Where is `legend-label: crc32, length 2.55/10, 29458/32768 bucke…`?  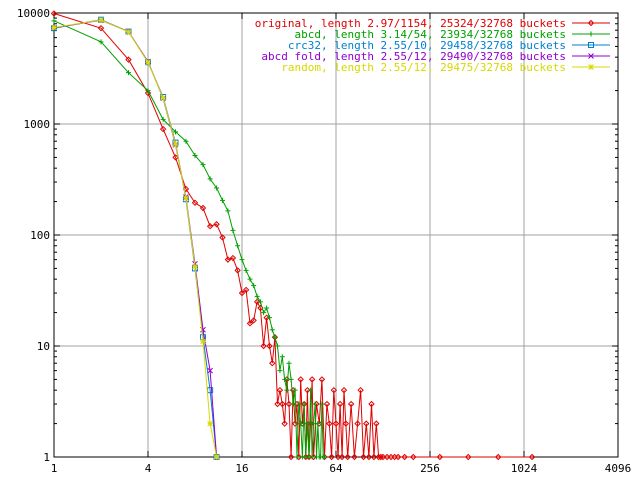 legend-label: crc32, length 2.55/10, 29458/32768 bucke… is located at coordinates (427, 45).